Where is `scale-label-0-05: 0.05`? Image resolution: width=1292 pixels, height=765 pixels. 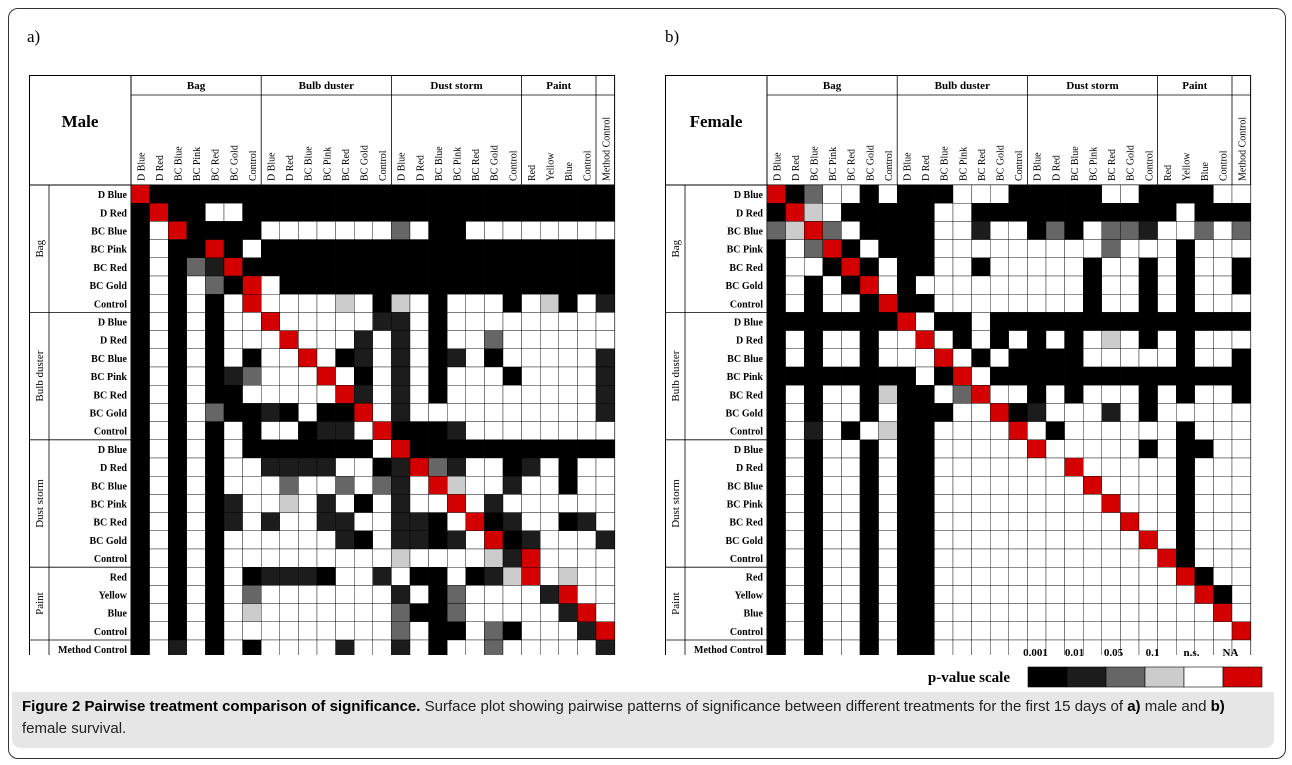
scale-label-0-05: 0.05 is located at coordinates (1114, 653).